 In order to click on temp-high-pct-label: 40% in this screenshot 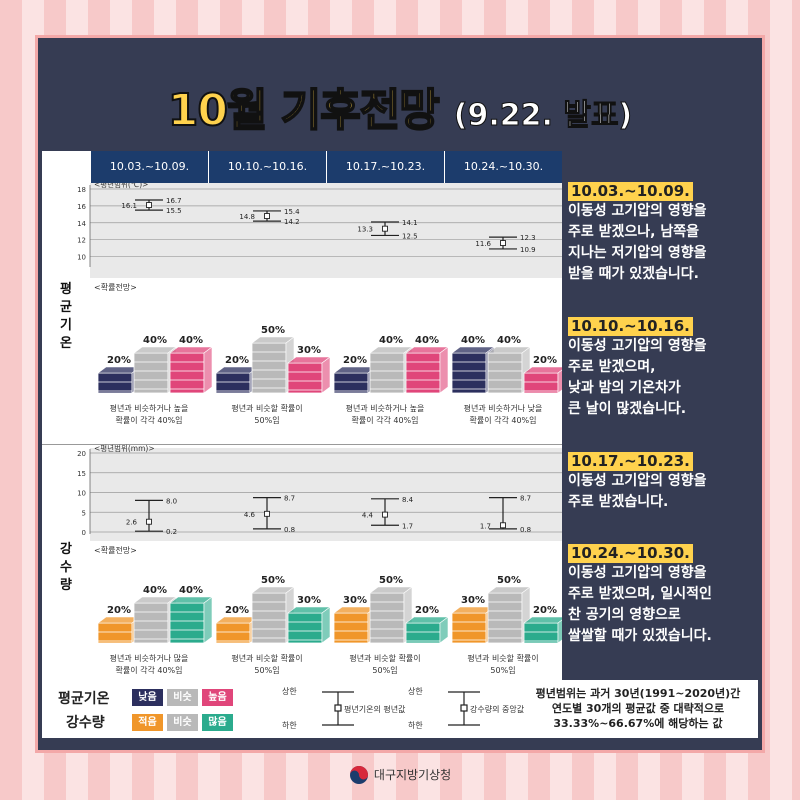, I will do `click(427, 340)`.